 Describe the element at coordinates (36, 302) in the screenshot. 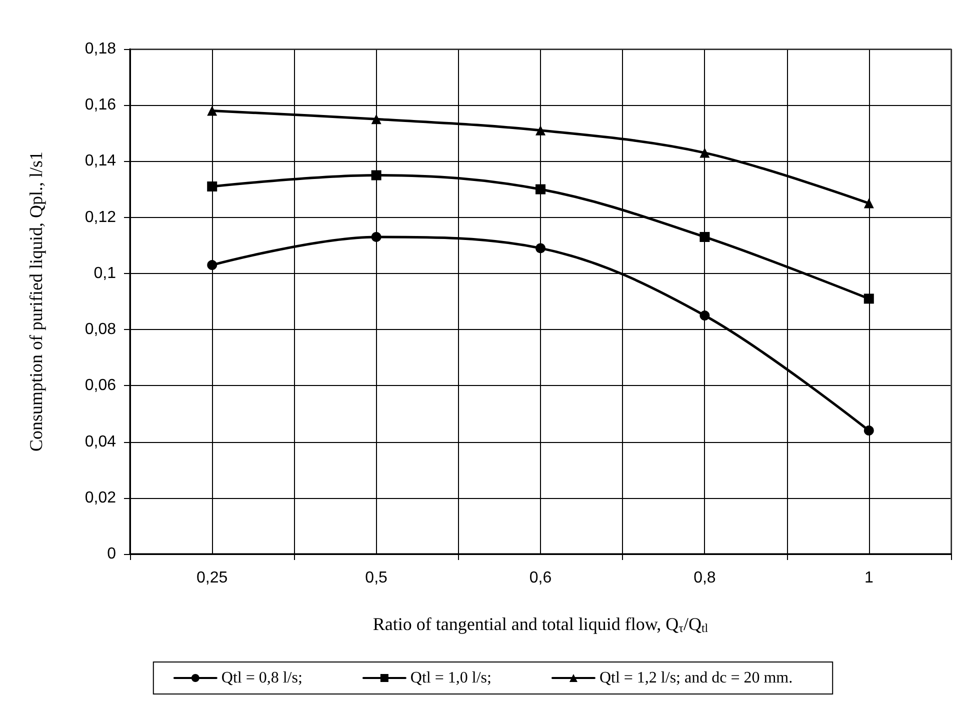

I see `y-axis-title: Consumption of purified liquid, Qpl., l/s1` at that location.